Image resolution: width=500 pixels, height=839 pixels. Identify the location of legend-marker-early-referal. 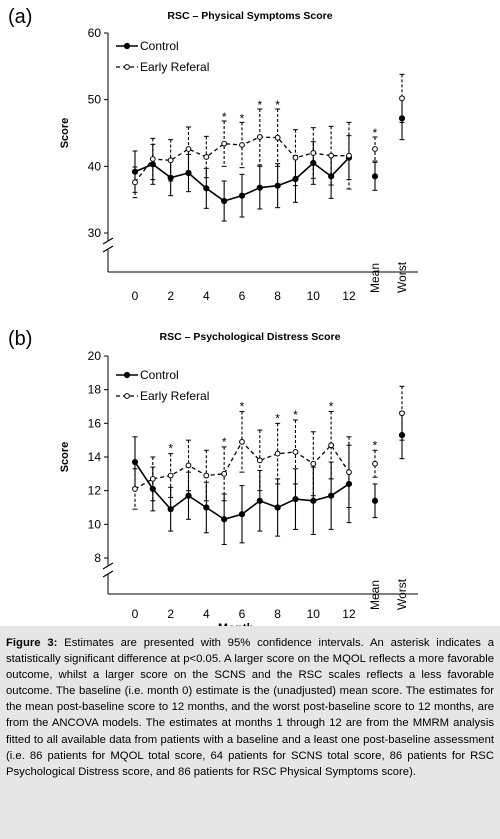
(127, 67).